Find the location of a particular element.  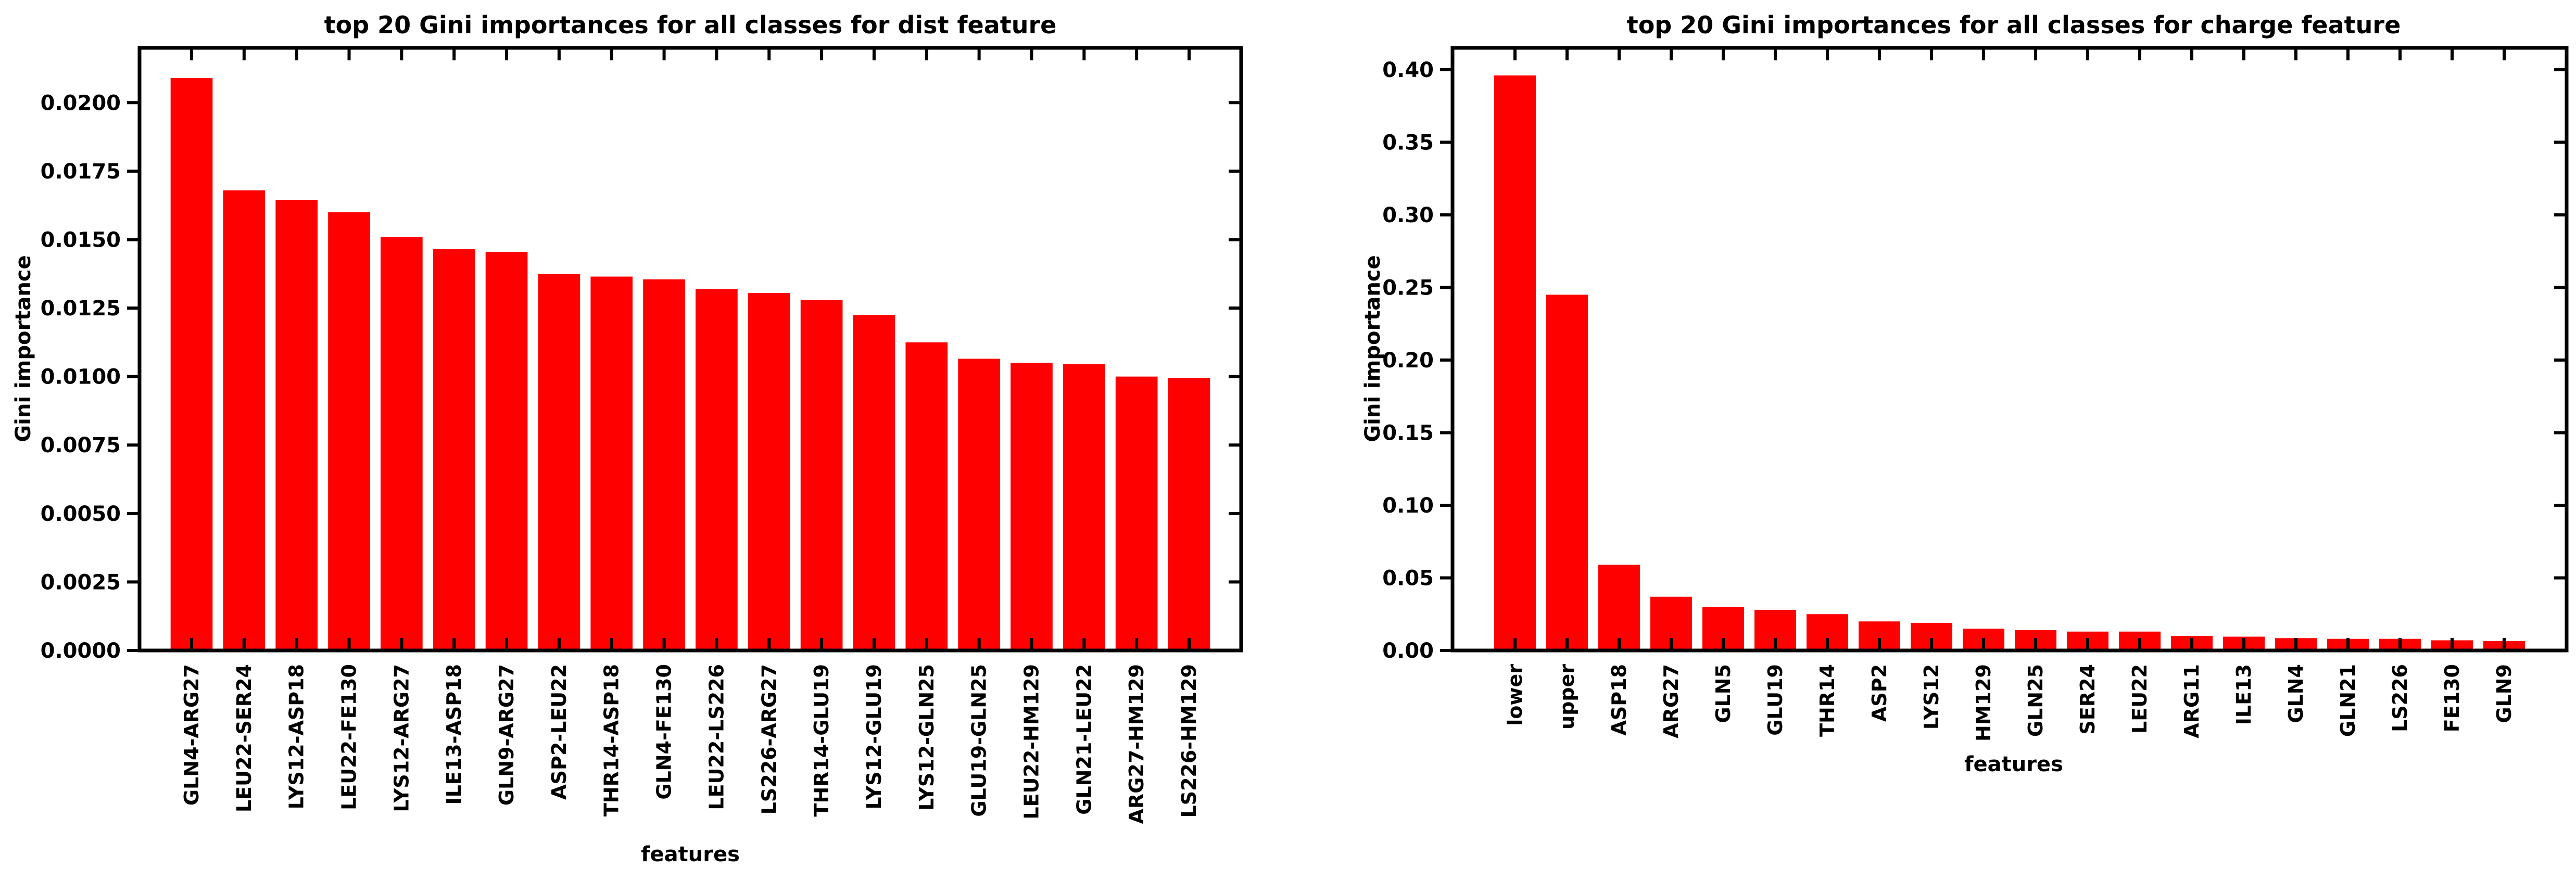

charge-chart-x-tick-label-1: lower is located at coordinates (1515, 695).